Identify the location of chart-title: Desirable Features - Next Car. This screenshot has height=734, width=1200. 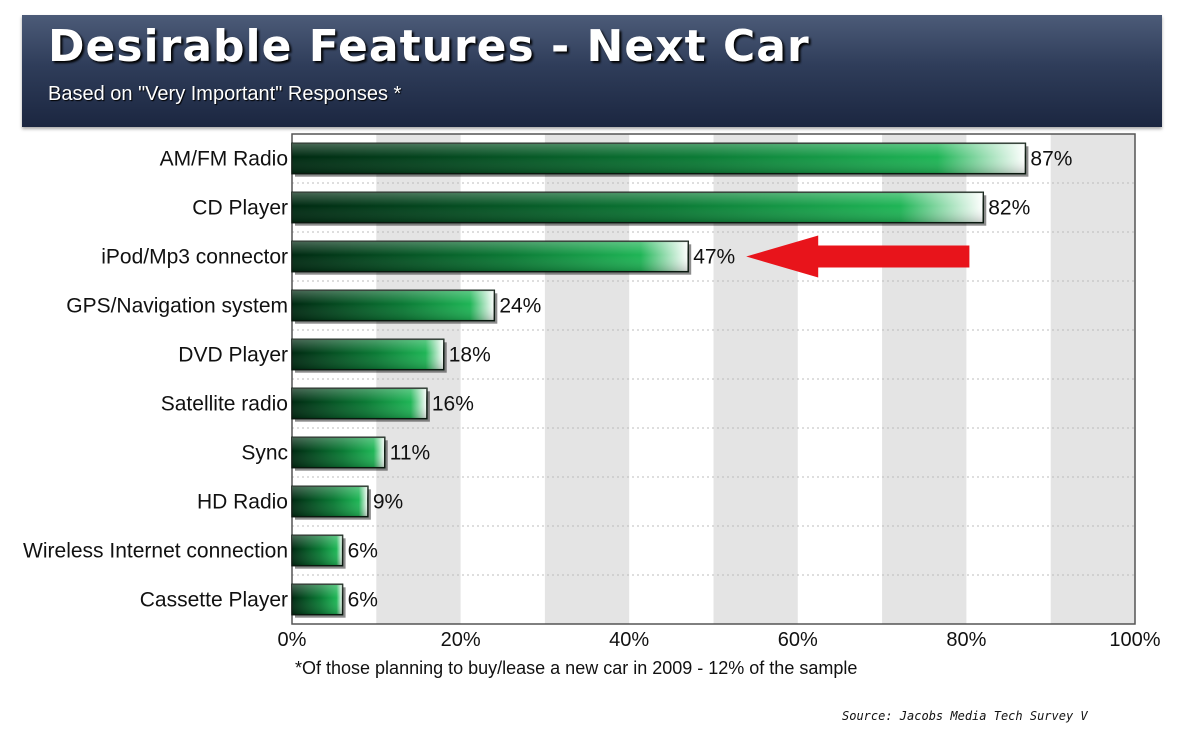
(429, 46).